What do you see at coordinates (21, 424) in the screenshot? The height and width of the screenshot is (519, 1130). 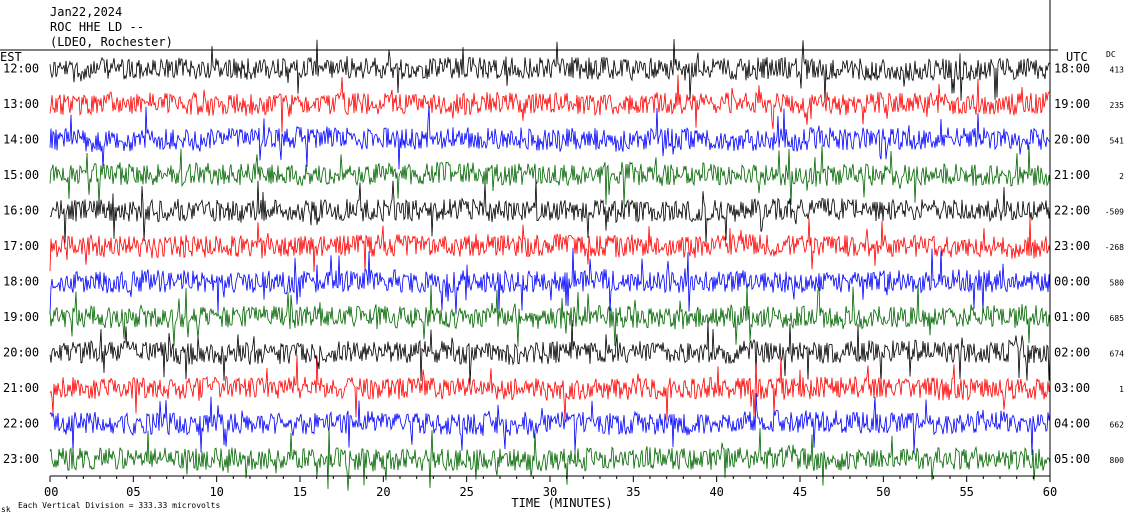 I see `est-hour-label: 22:00` at bounding box center [21, 424].